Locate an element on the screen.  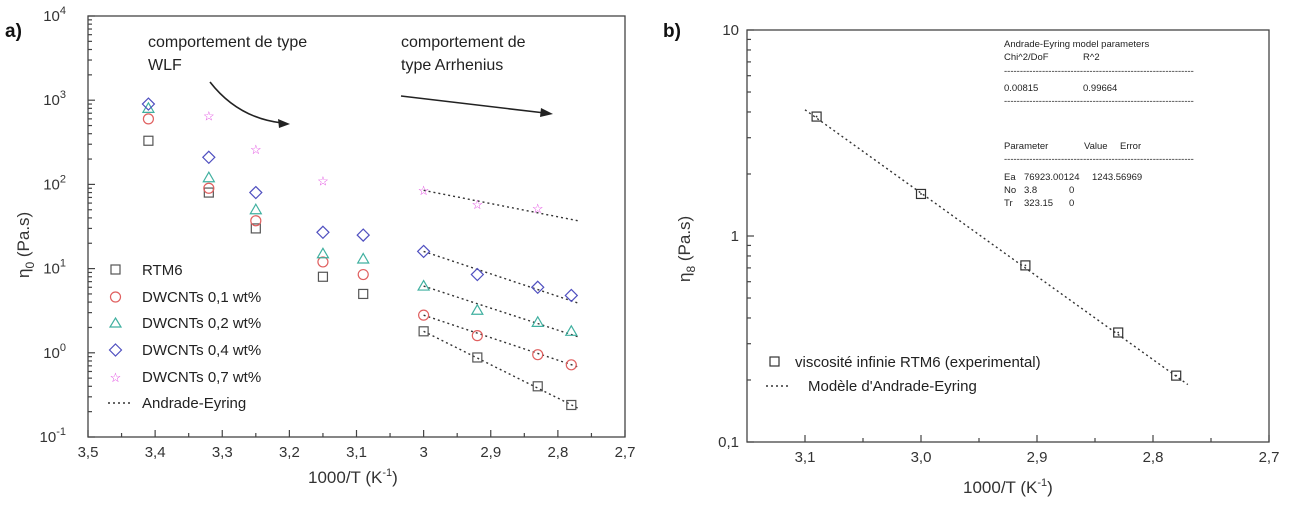
legend-label-viscosite: viscosité infinie RTM6 (experimental) is located at coordinates (918, 362).